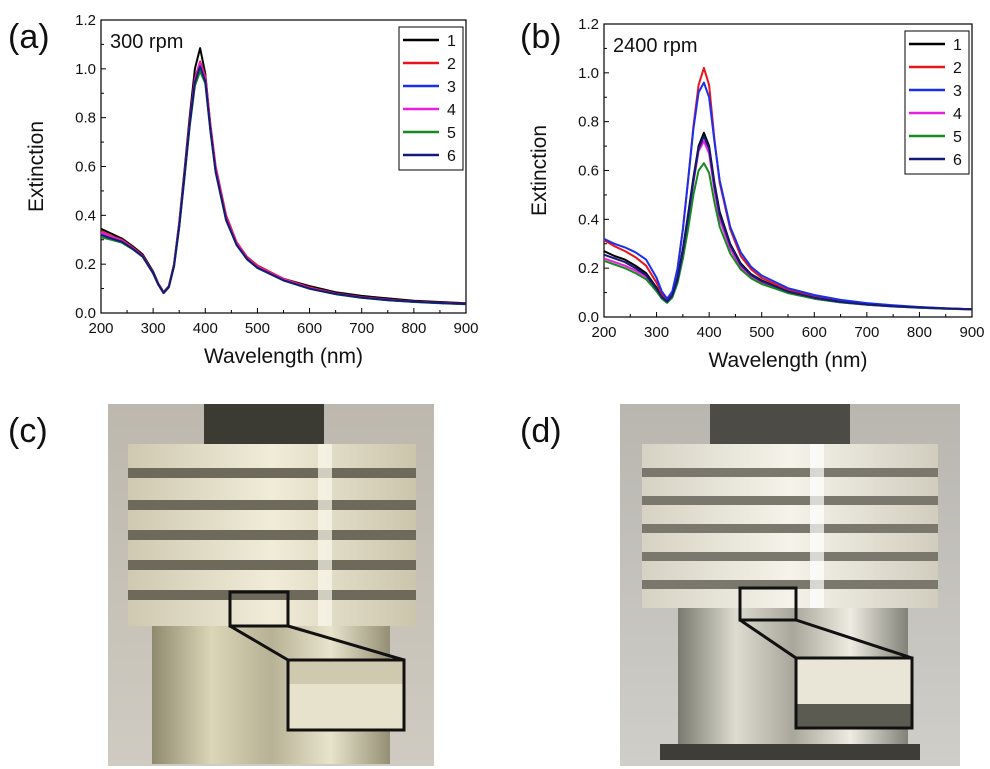 This screenshot has width=990, height=769. What do you see at coordinates (541, 431) in the screenshot?
I see `panel-label-d: (d)` at bounding box center [541, 431].